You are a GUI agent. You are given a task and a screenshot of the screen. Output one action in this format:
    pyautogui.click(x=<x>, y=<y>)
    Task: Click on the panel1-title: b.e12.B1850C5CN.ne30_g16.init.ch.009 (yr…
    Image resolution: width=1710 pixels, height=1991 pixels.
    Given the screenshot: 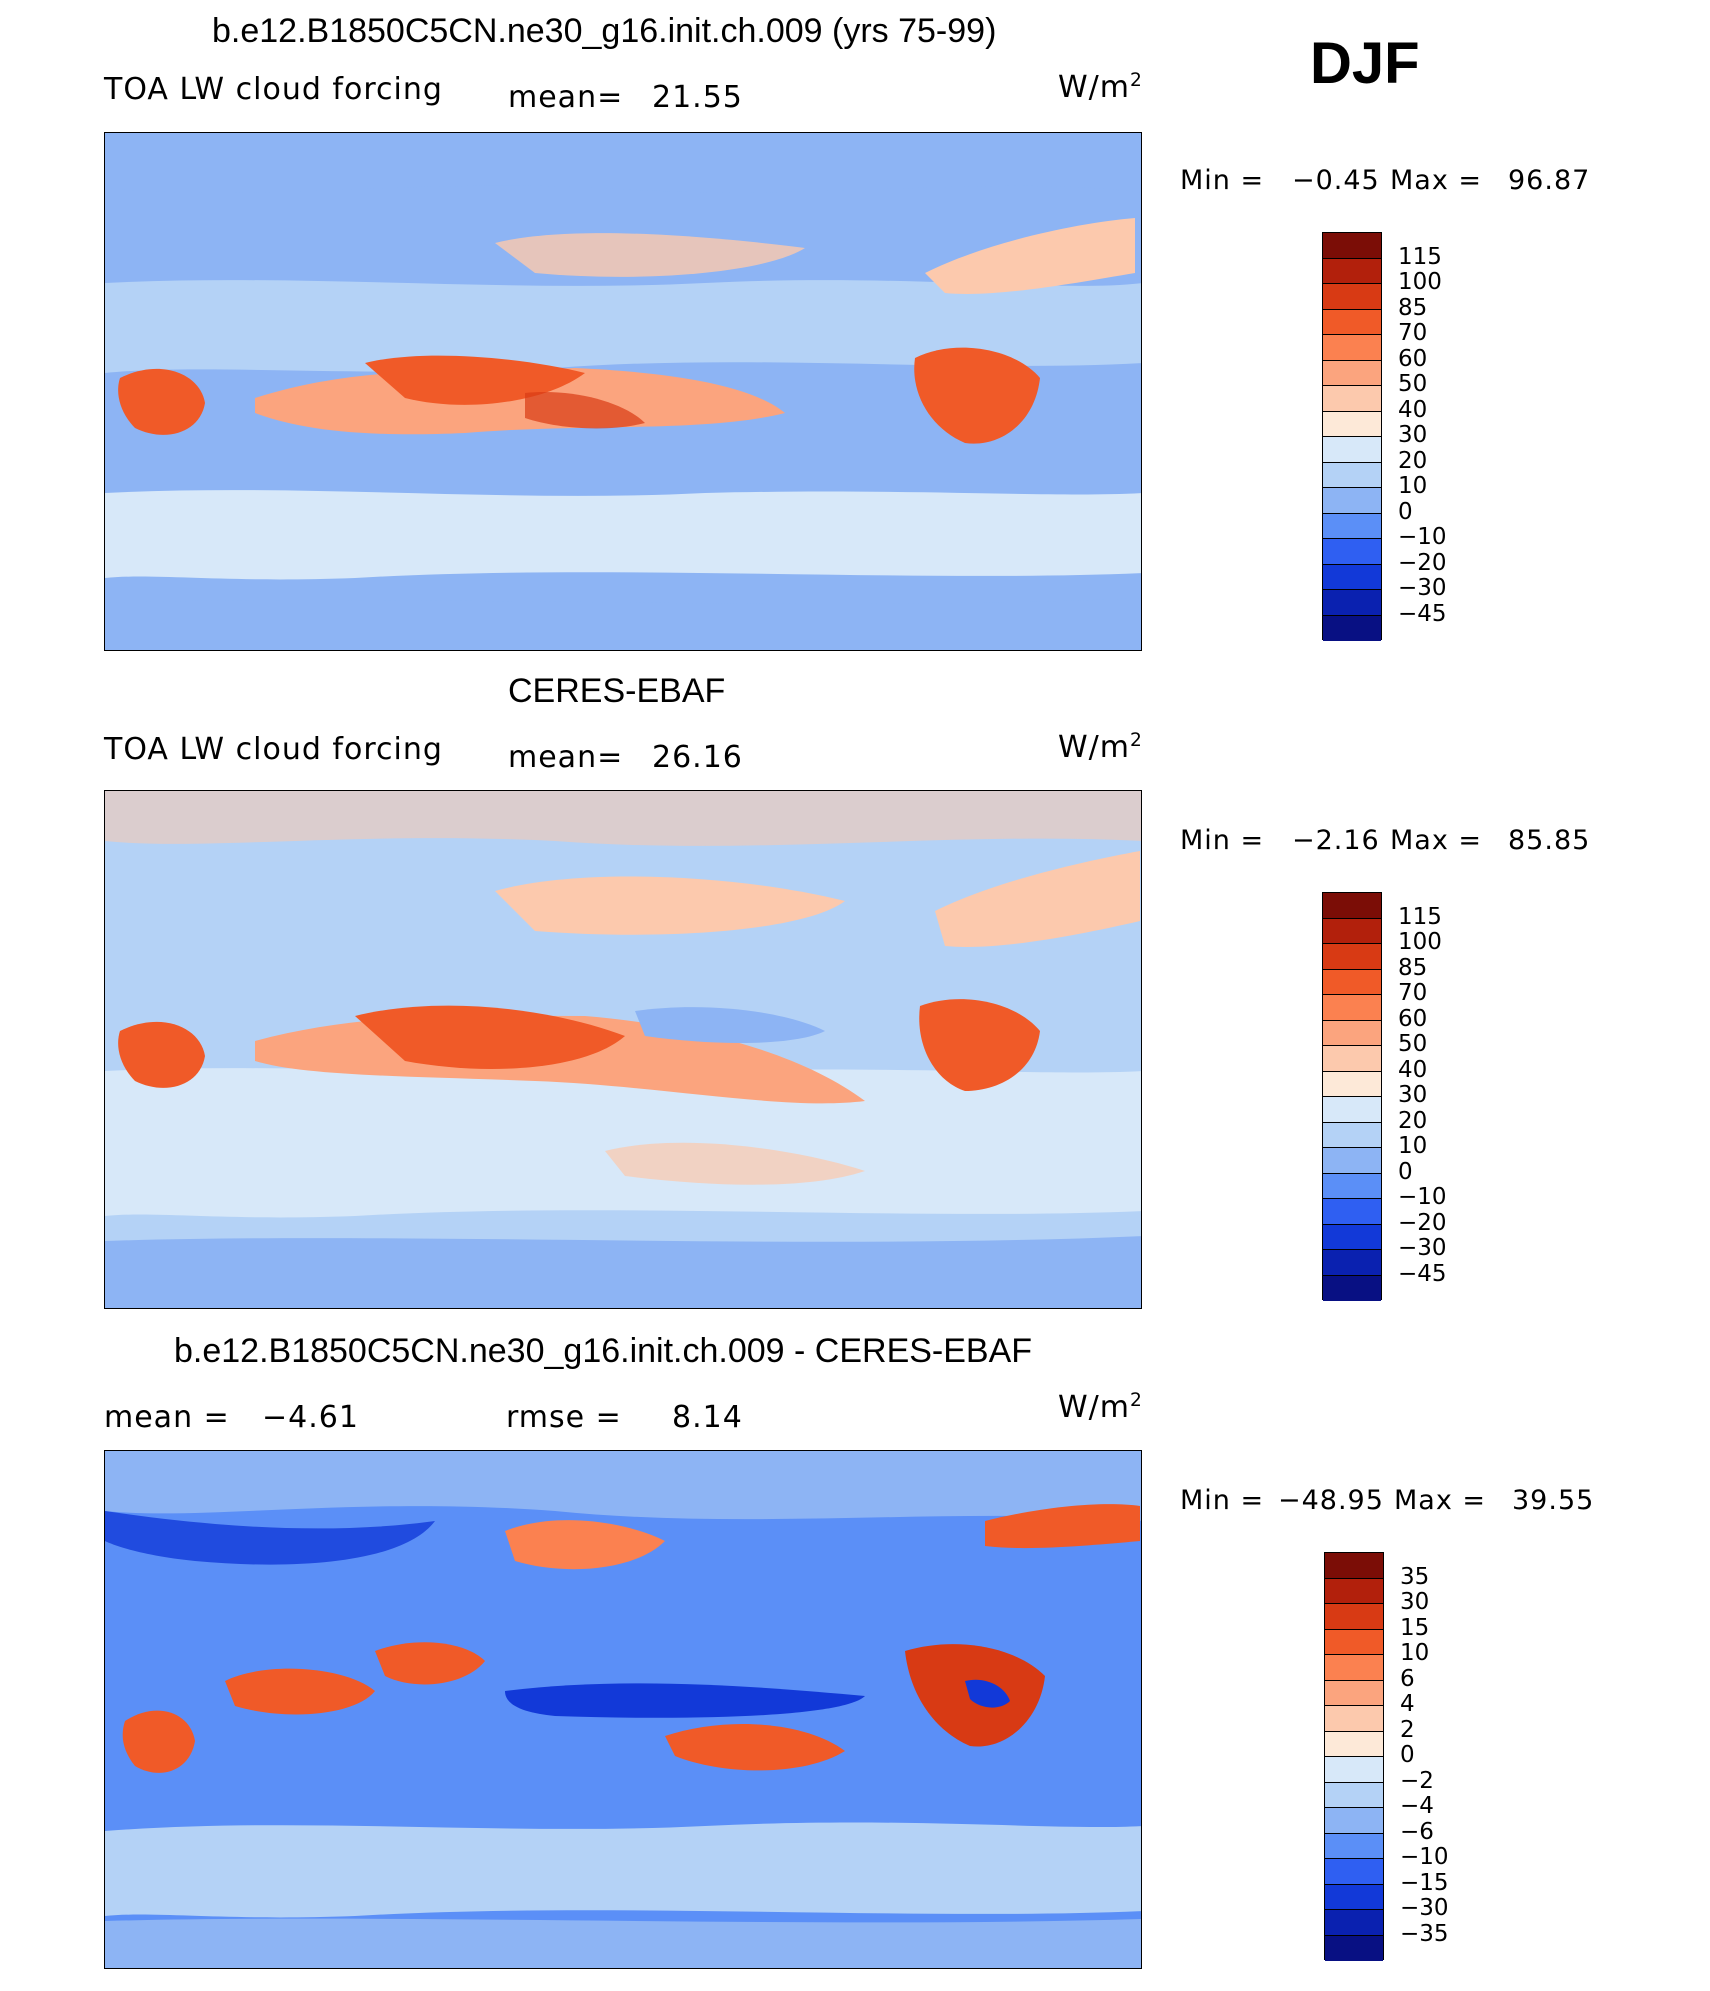 What is the action you would take?
    pyautogui.click(x=604, y=31)
    